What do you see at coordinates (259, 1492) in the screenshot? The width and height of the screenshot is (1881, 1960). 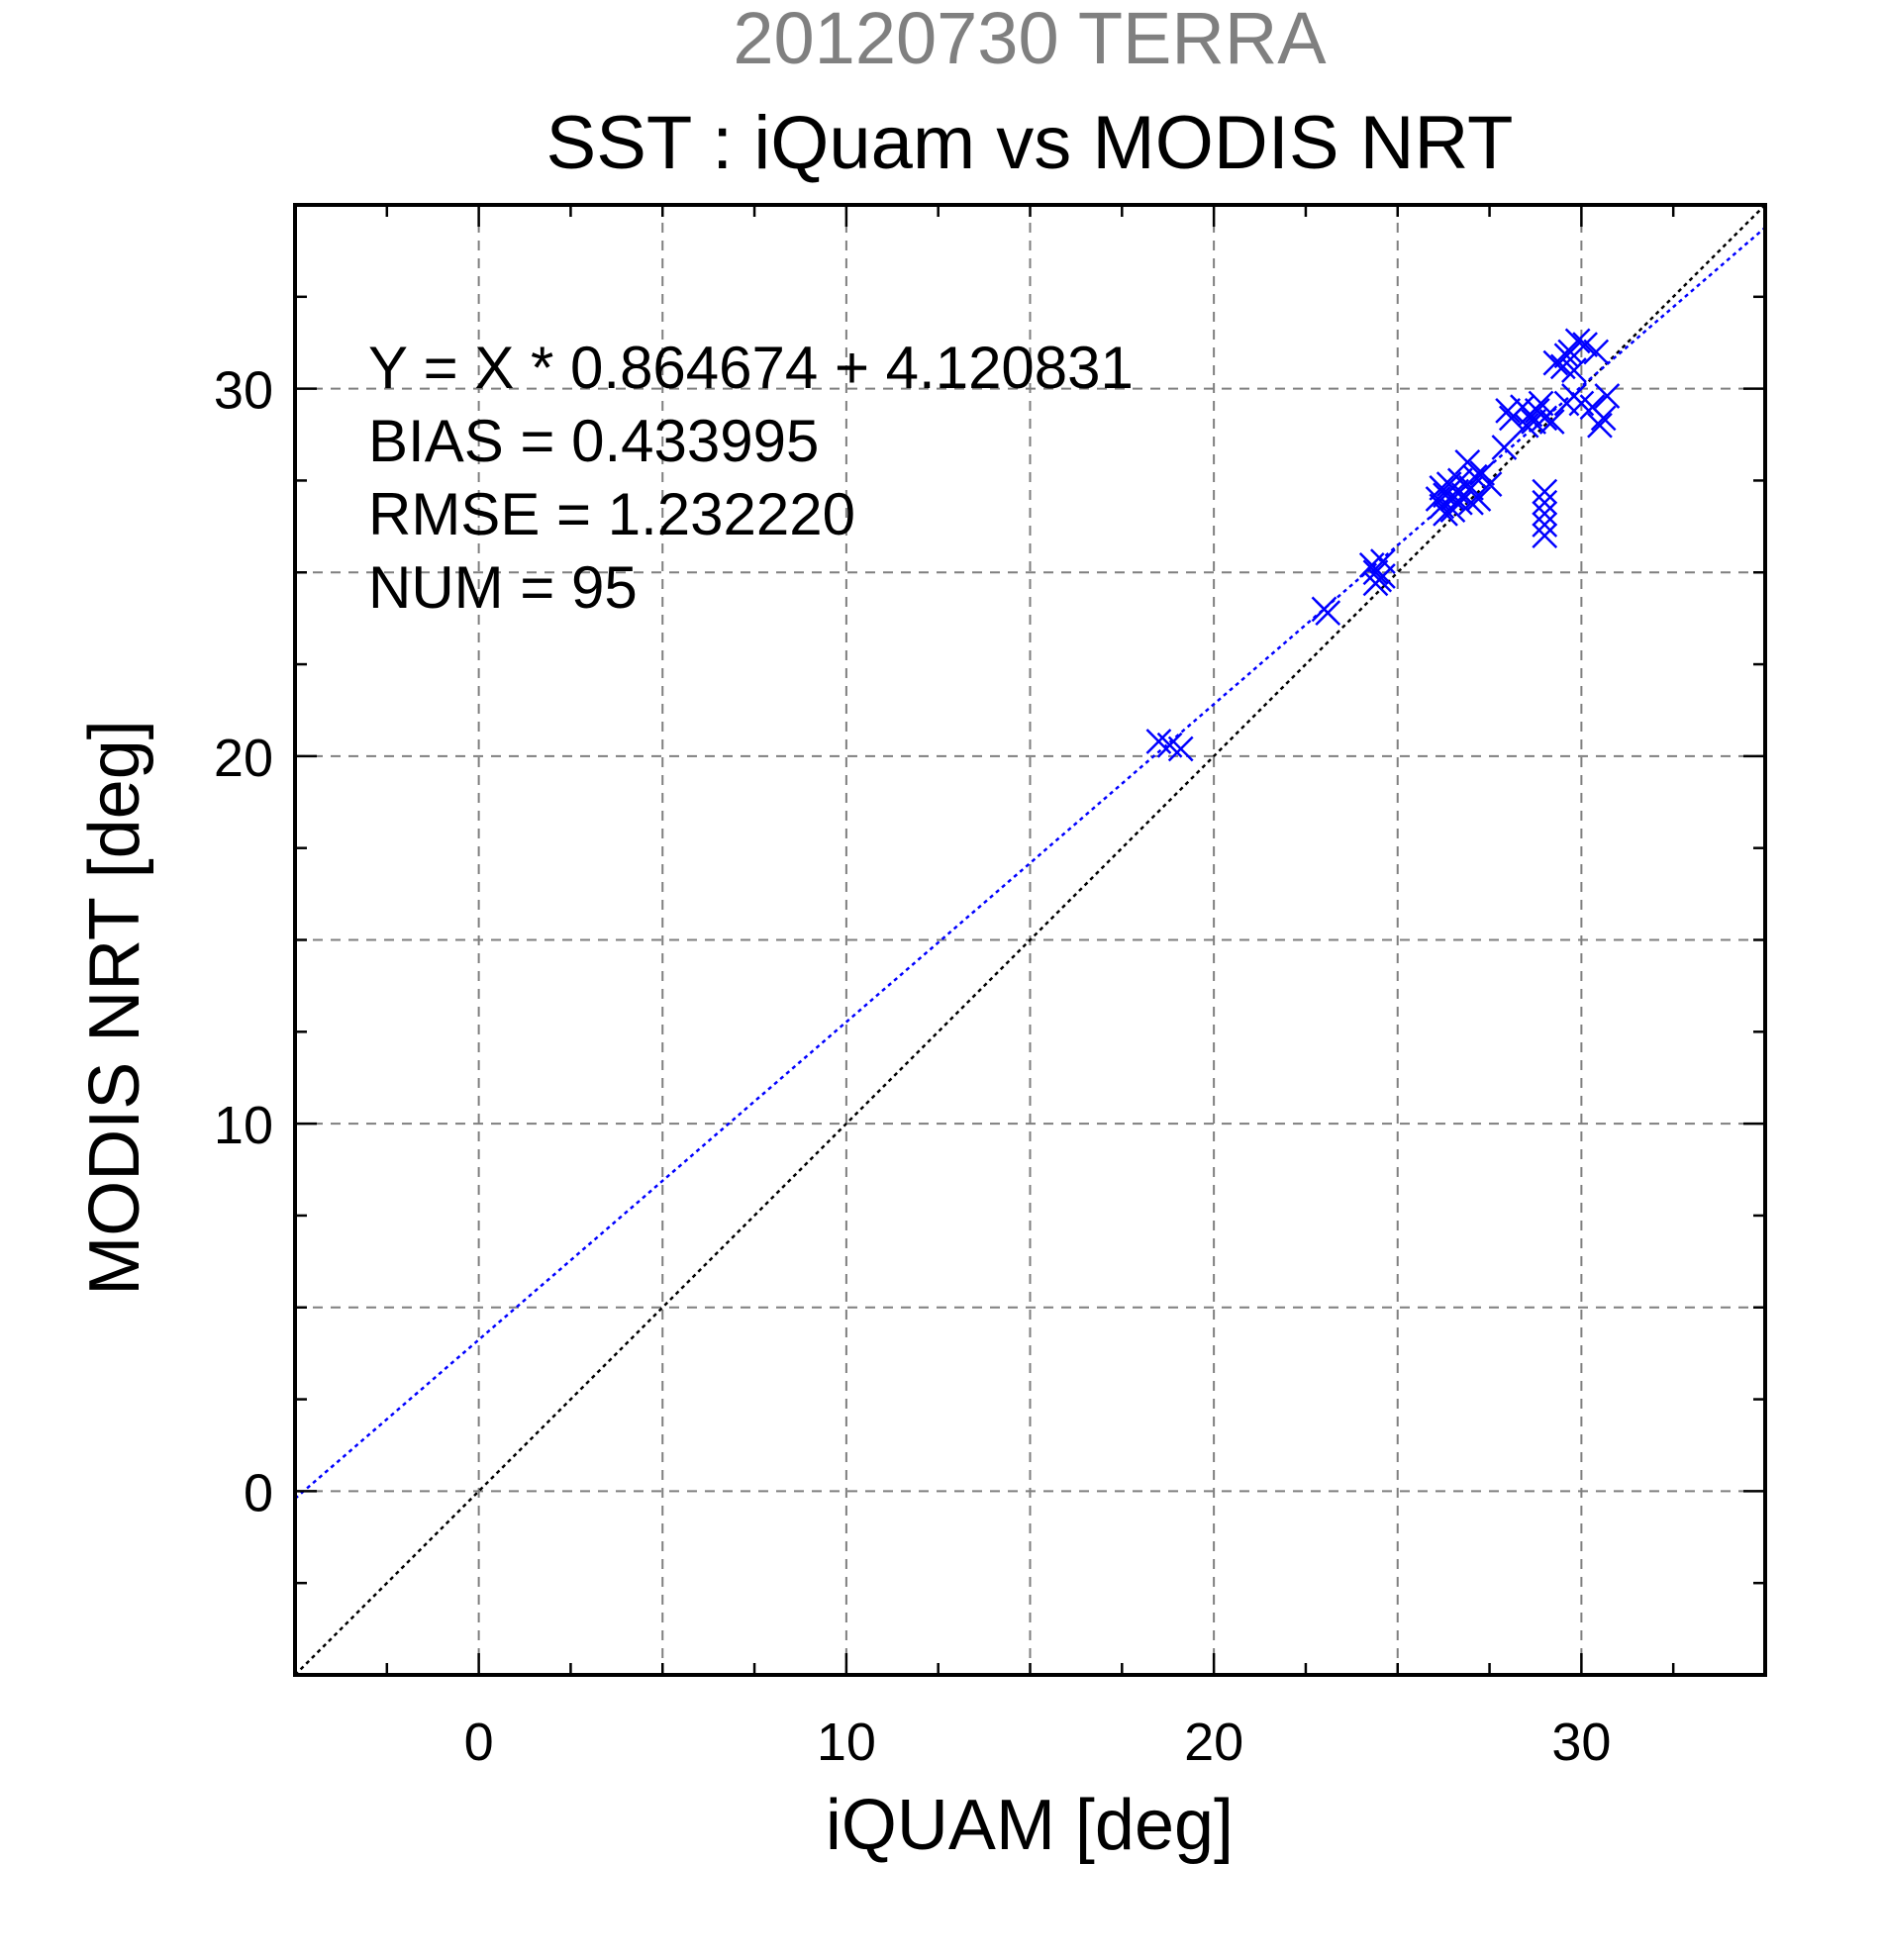 I see `y-tick-label: 0` at bounding box center [259, 1492].